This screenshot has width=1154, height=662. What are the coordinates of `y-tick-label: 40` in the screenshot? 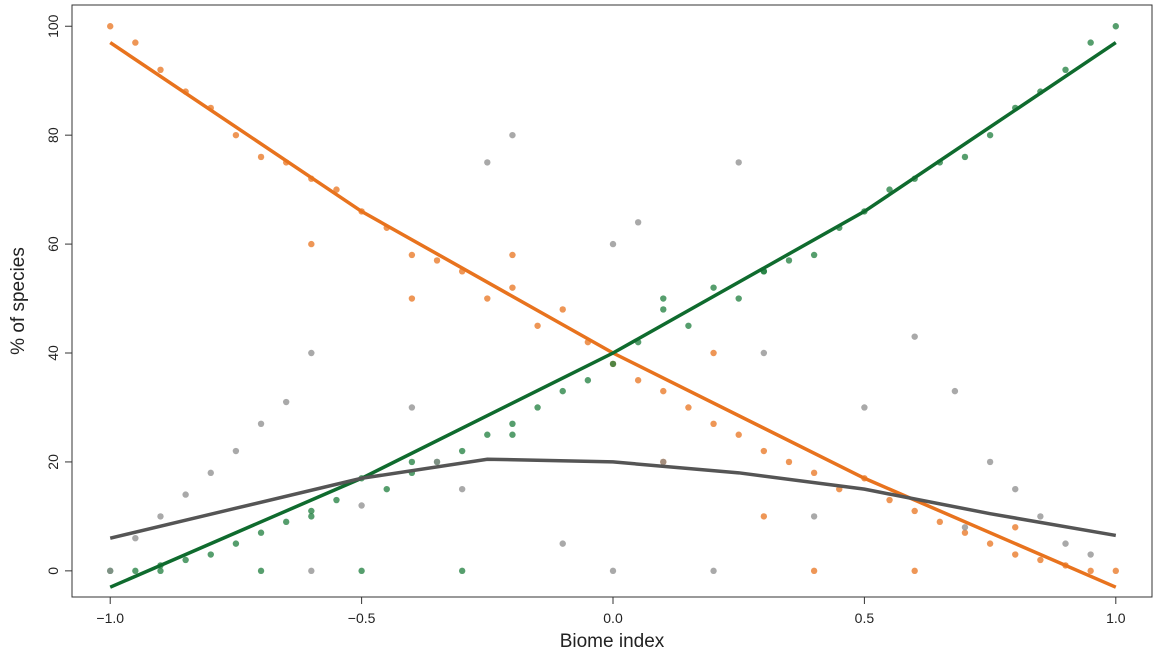 It's located at (53, 353).